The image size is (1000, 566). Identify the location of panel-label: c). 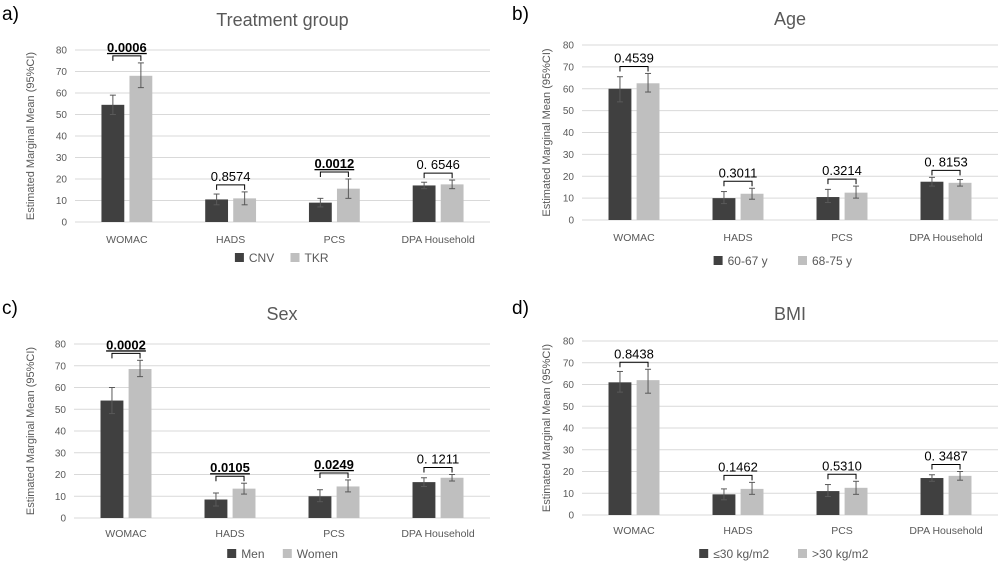
(10, 308).